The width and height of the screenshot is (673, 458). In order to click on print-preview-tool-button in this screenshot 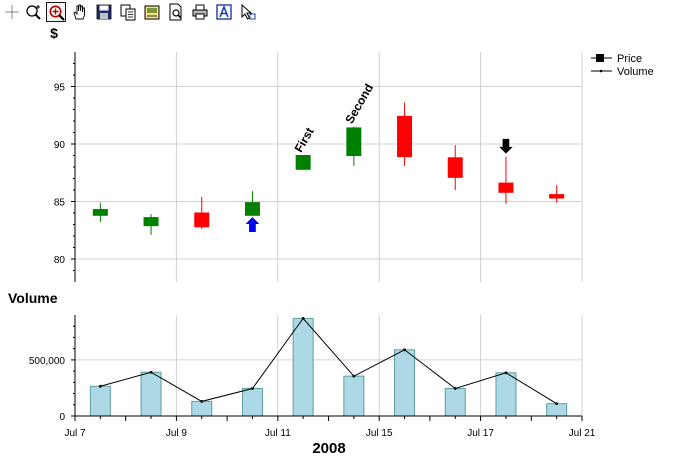, I will do `click(176, 12)`.